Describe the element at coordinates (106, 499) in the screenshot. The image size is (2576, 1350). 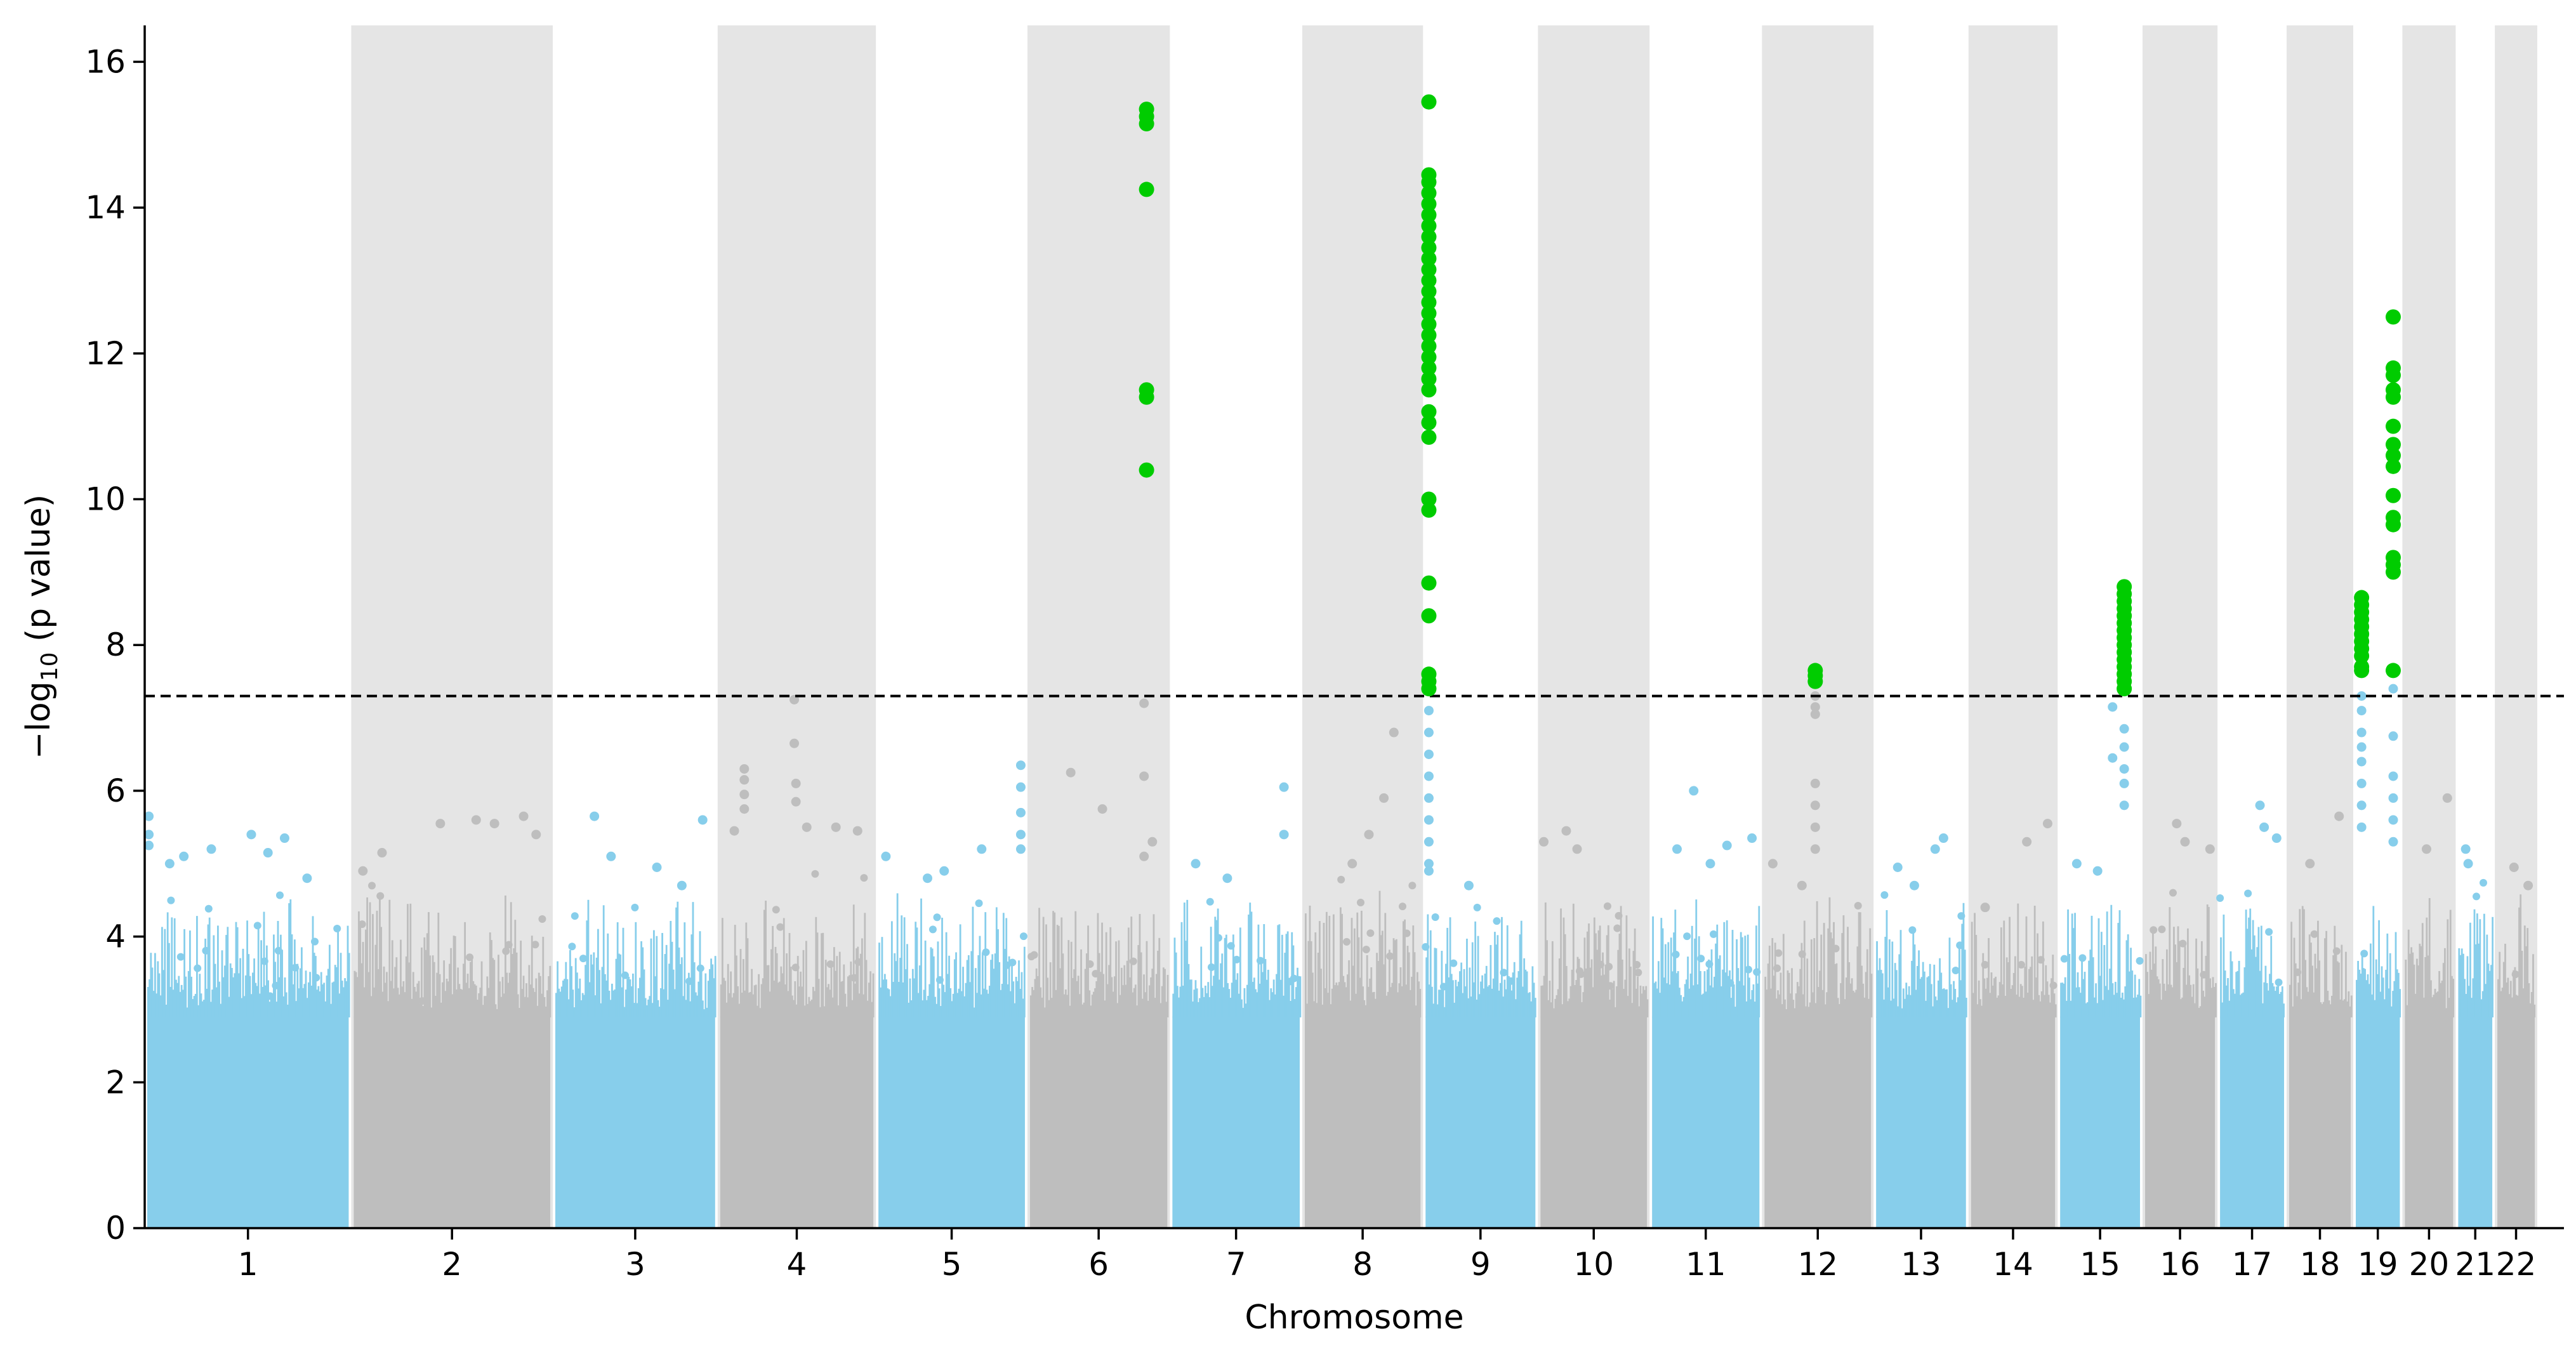
I see `y-tick-label: 10` at that location.